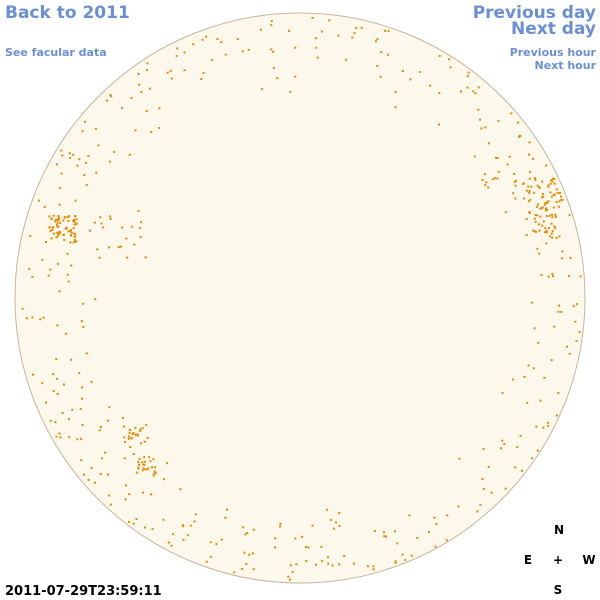  Describe the element at coordinates (553, 52) in the screenshot. I see `previous-hour-link: Previous hour` at that location.